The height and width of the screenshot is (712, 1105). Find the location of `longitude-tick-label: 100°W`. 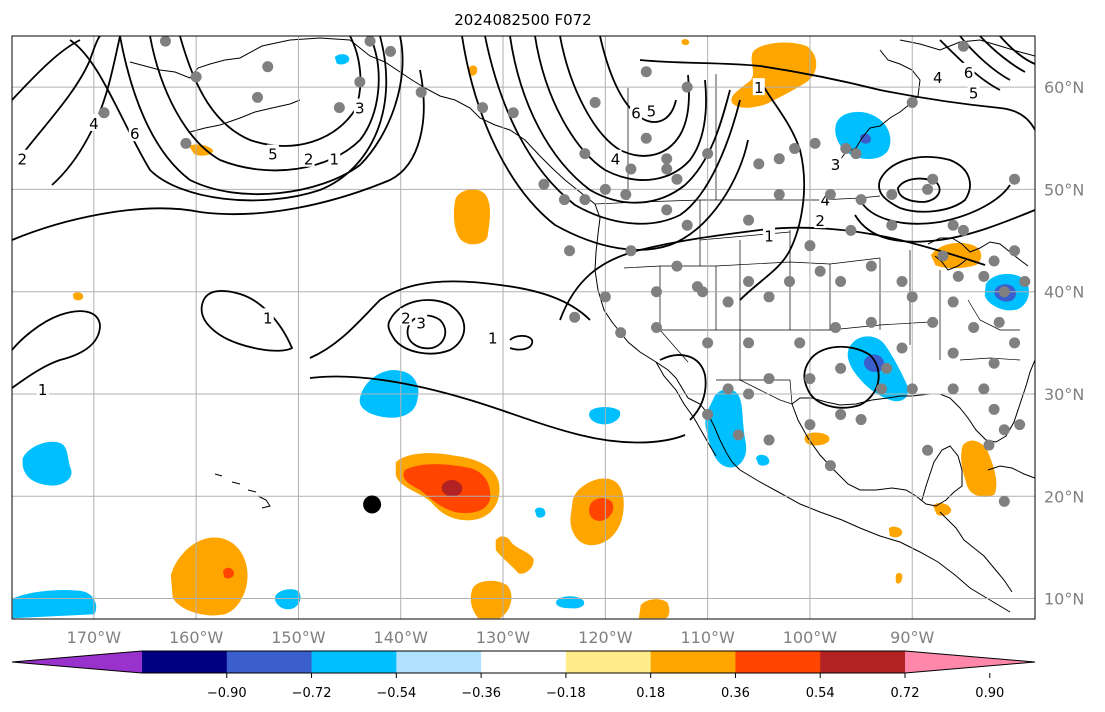

longitude-tick-label: 100°W is located at coordinates (810, 637).